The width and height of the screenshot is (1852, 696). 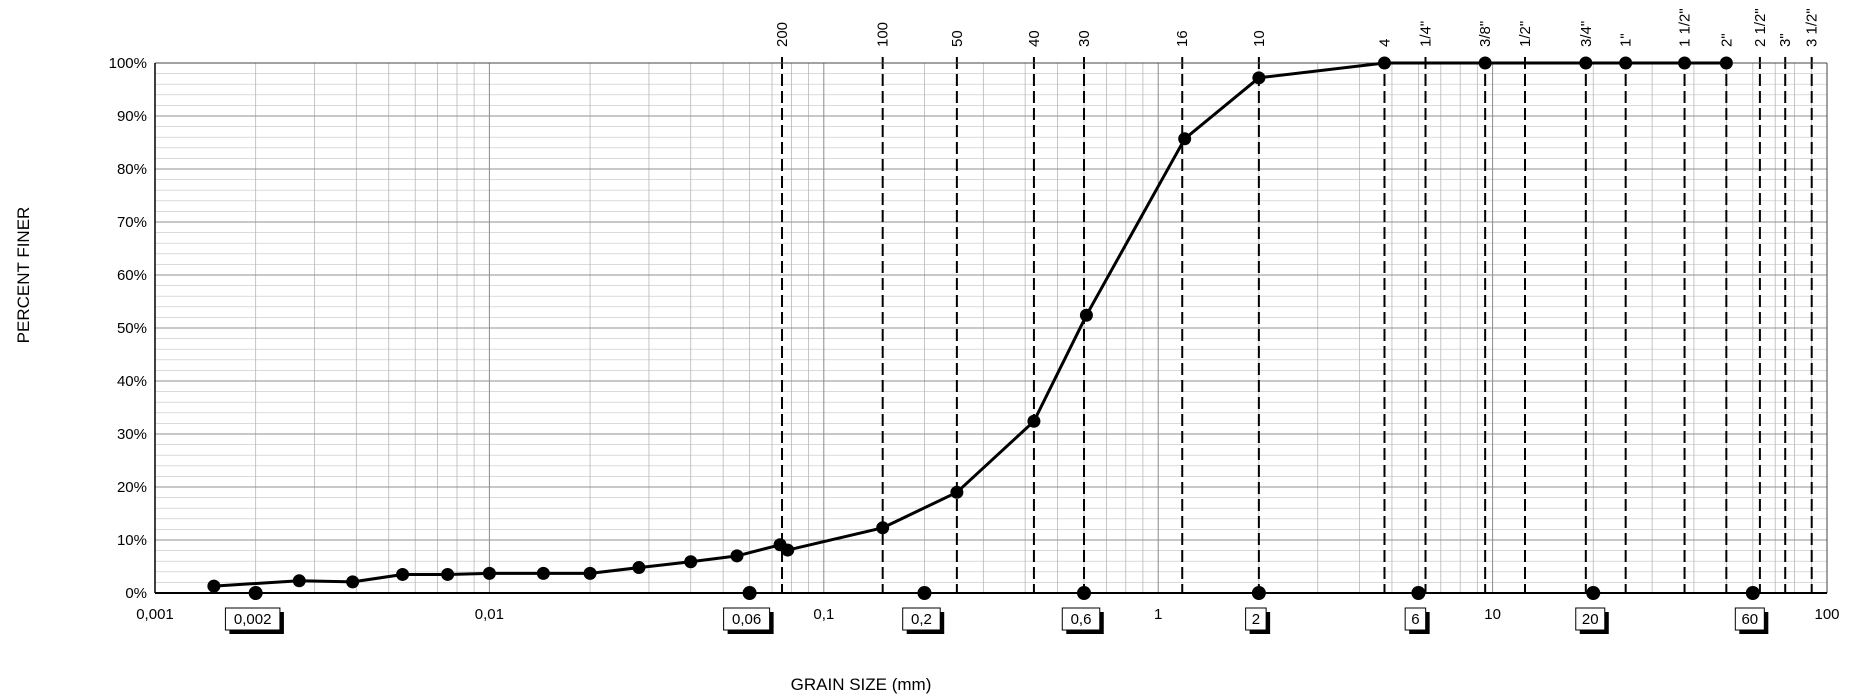 What do you see at coordinates (132, 487) in the screenshot?
I see `y-tick-label: 20%` at bounding box center [132, 487].